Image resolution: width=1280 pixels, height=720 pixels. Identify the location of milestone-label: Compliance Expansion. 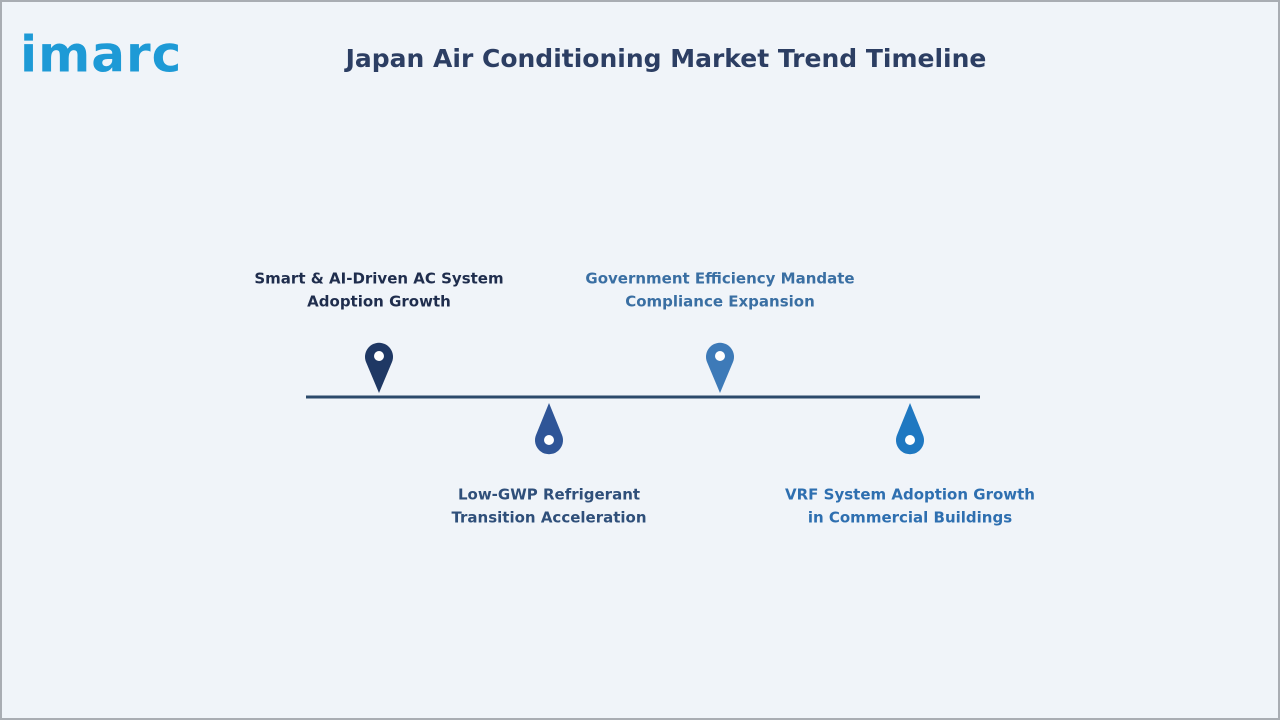
(720, 302).